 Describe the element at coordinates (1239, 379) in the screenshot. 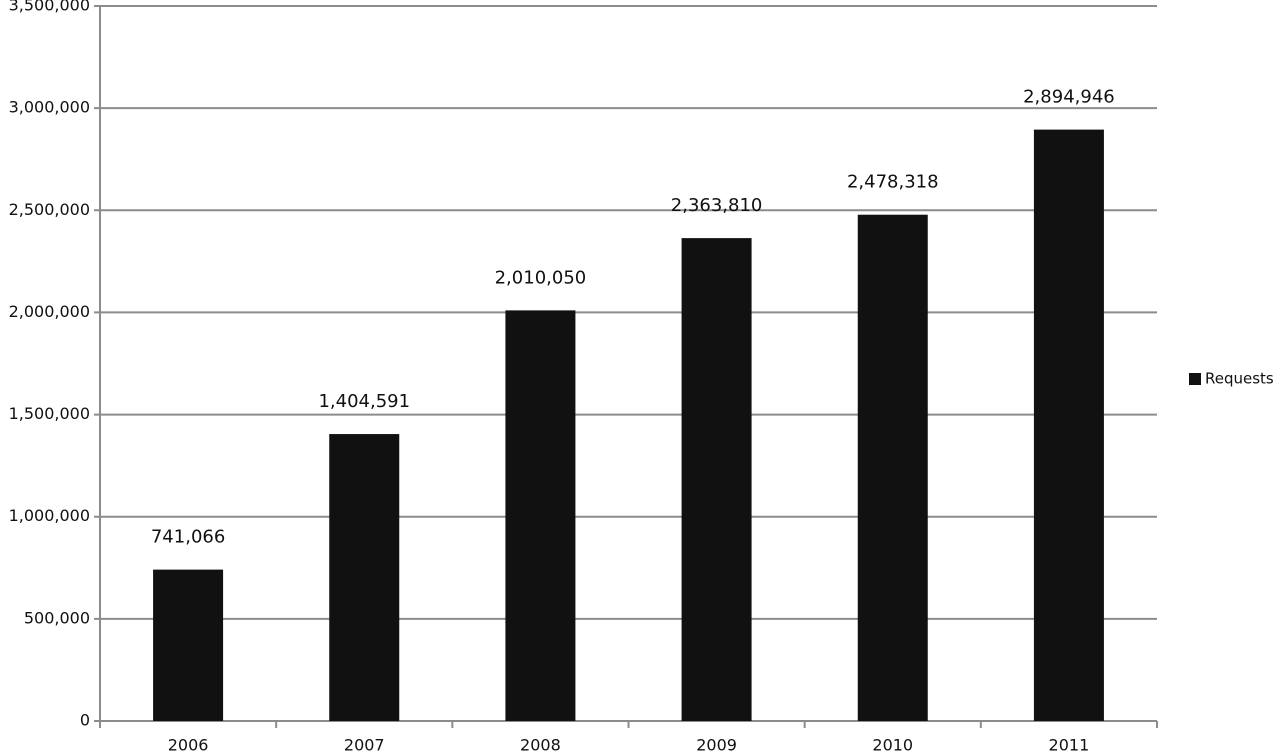

I see `legend-label: Requests` at that location.